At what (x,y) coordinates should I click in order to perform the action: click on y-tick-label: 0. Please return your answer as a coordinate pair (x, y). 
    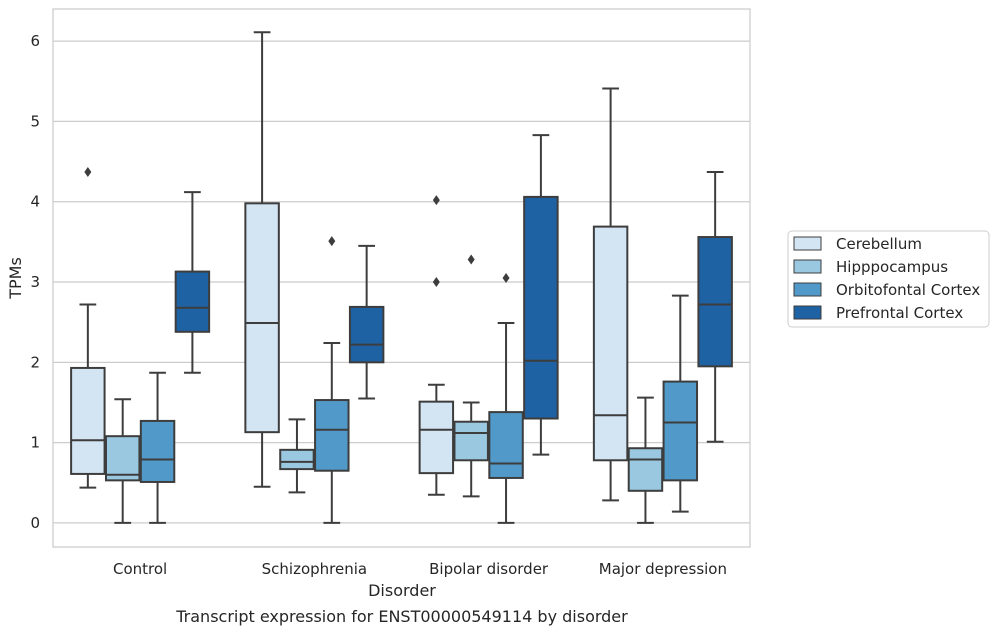
    Looking at the image, I should click on (35, 523).